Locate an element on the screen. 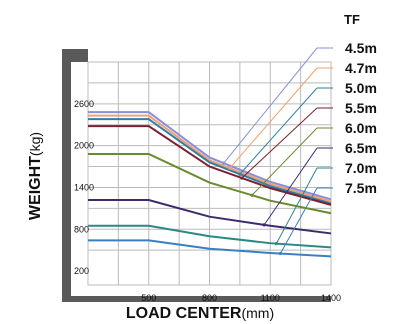 The image size is (398, 324). y-tick-label: 2600 is located at coordinates (84, 104).